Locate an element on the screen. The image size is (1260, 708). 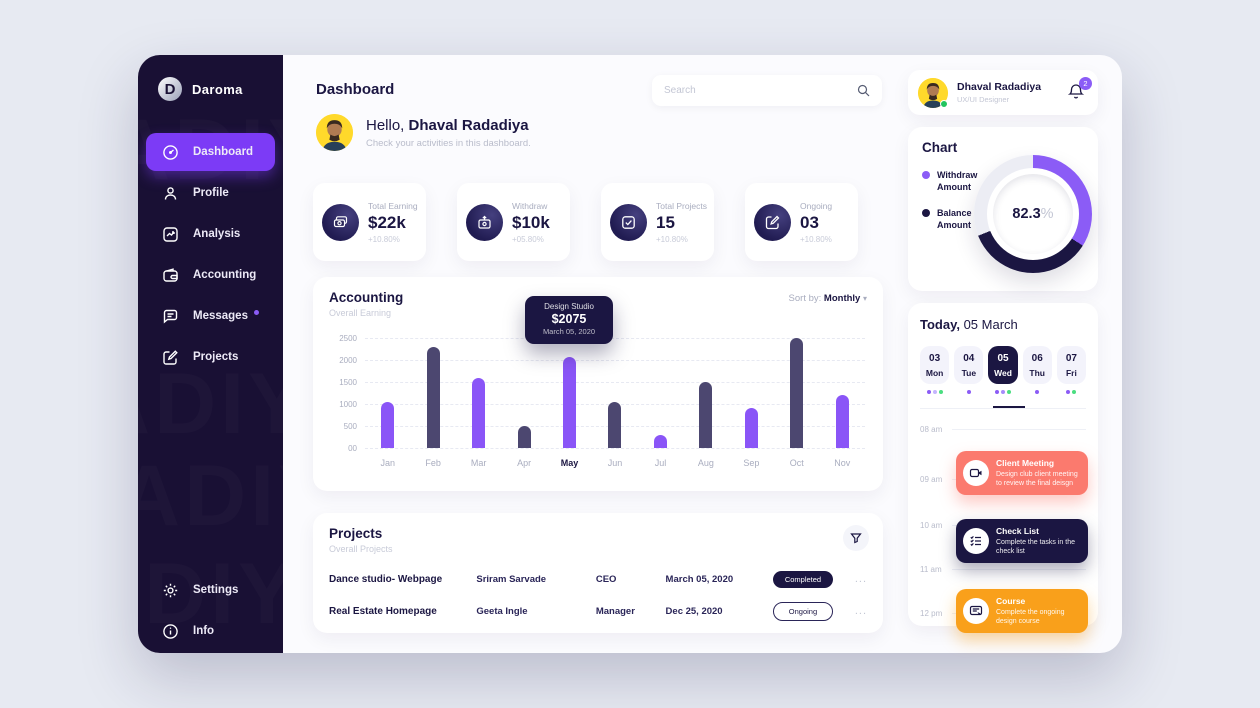
video-icon is located at coordinates (976, 472).